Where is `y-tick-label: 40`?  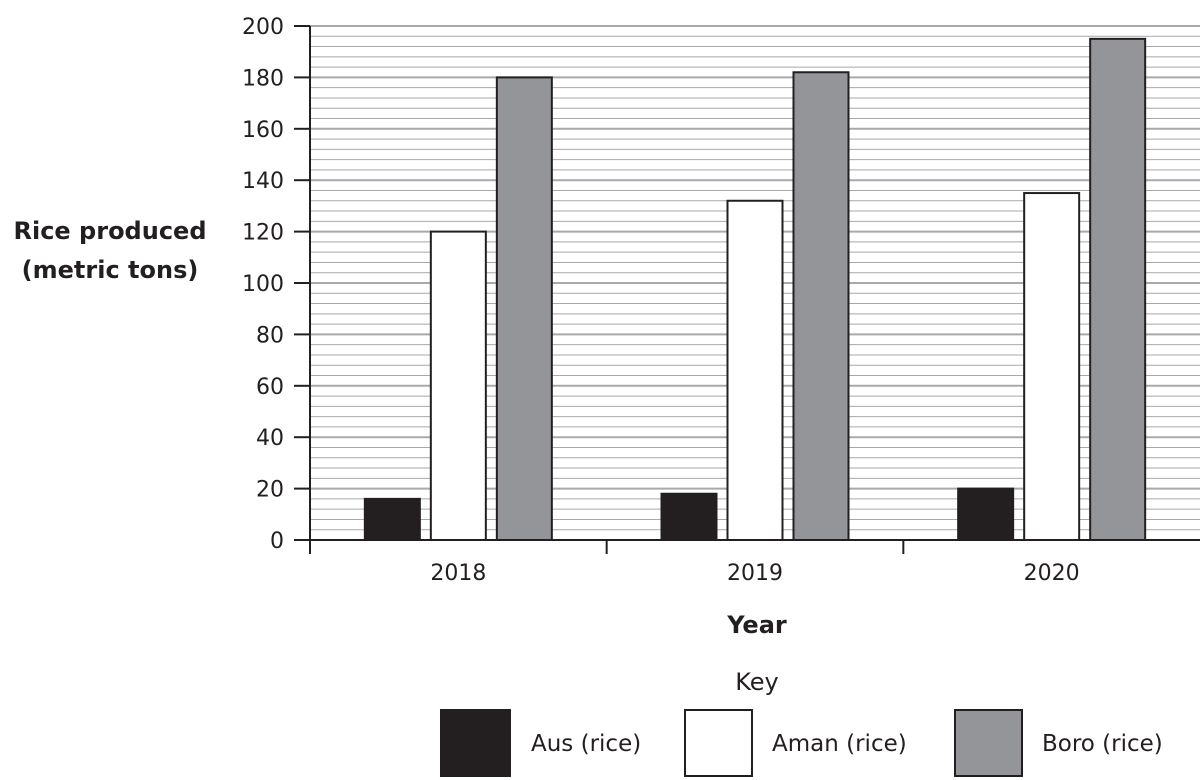 y-tick-label: 40 is located at coordinates (270, 438).